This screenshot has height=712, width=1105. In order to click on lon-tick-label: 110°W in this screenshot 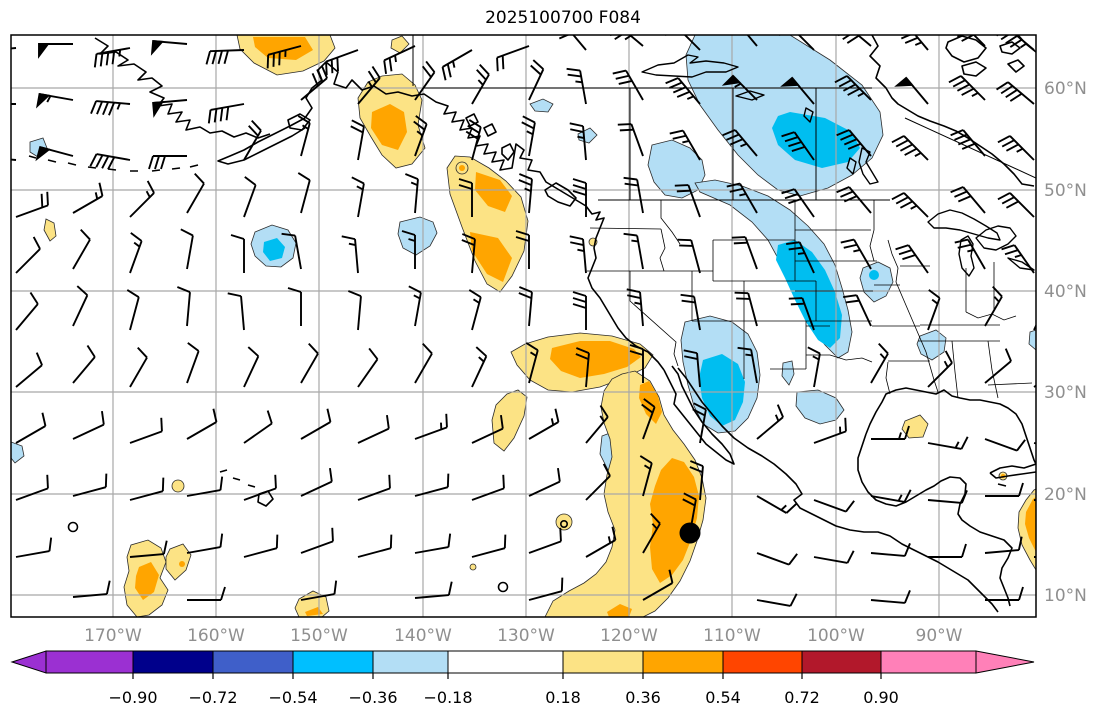, I will do `click(732, 636)`.